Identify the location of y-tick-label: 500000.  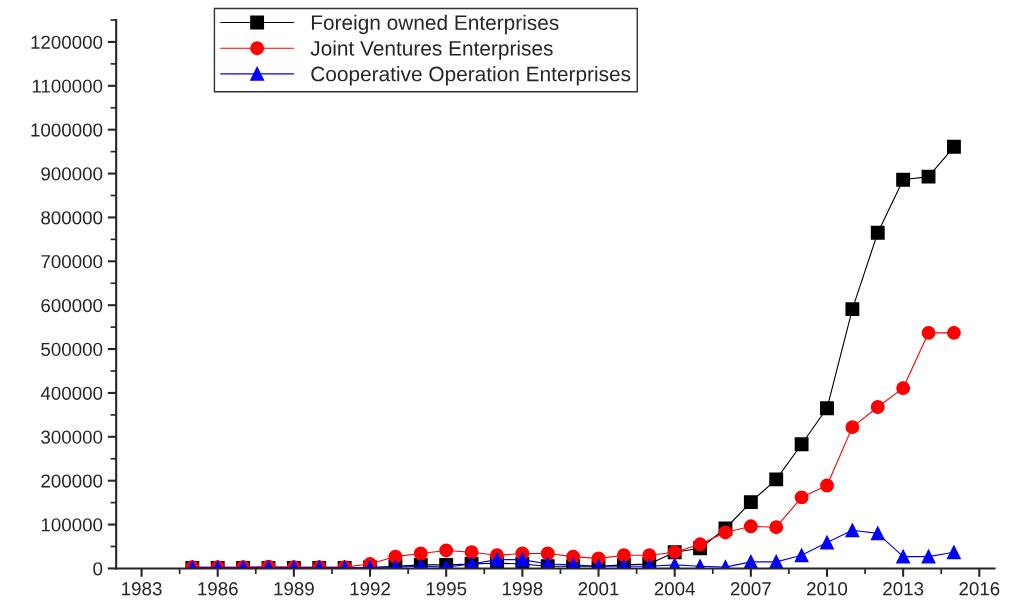
(72, 349).